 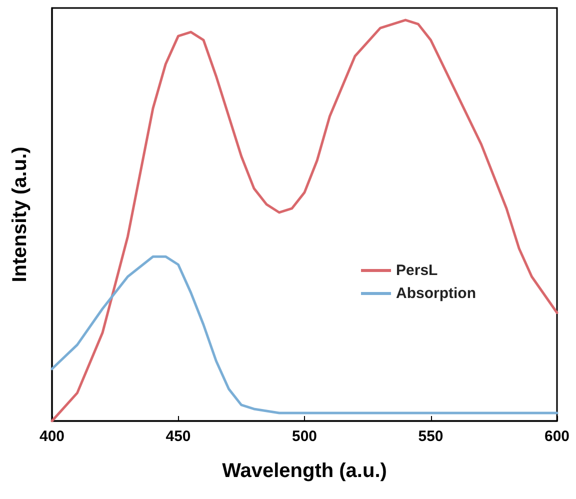 What do you see at coordinates (305, 436) in the screenshot?
I see `x-tick-label: 500` at bounding box center [305, 436].